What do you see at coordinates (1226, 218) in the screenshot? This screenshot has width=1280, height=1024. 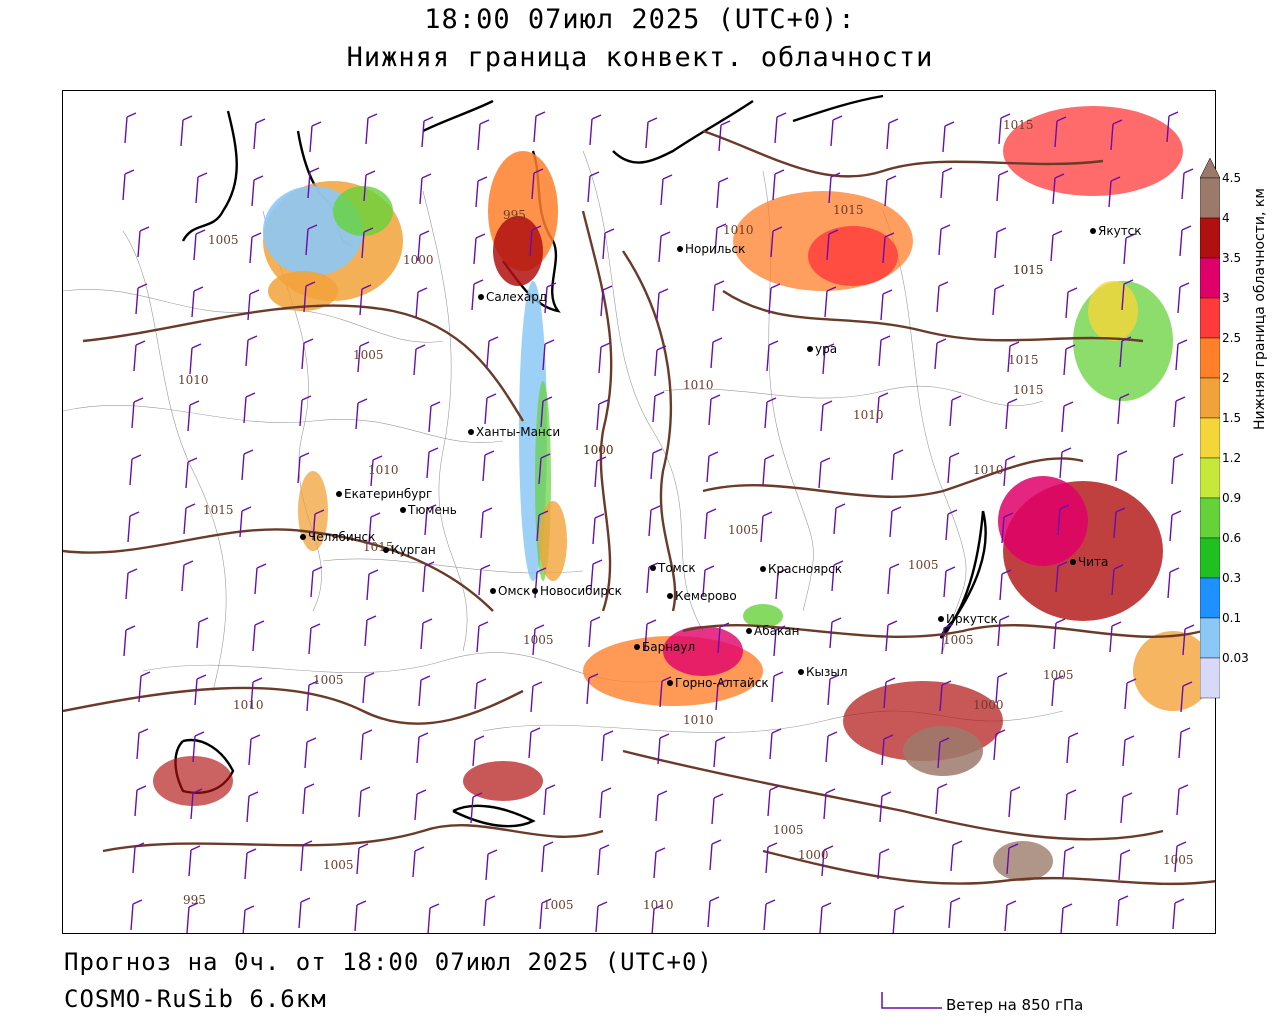 I see `legend-tick-label: 4` at bounding box center [1226, 218].